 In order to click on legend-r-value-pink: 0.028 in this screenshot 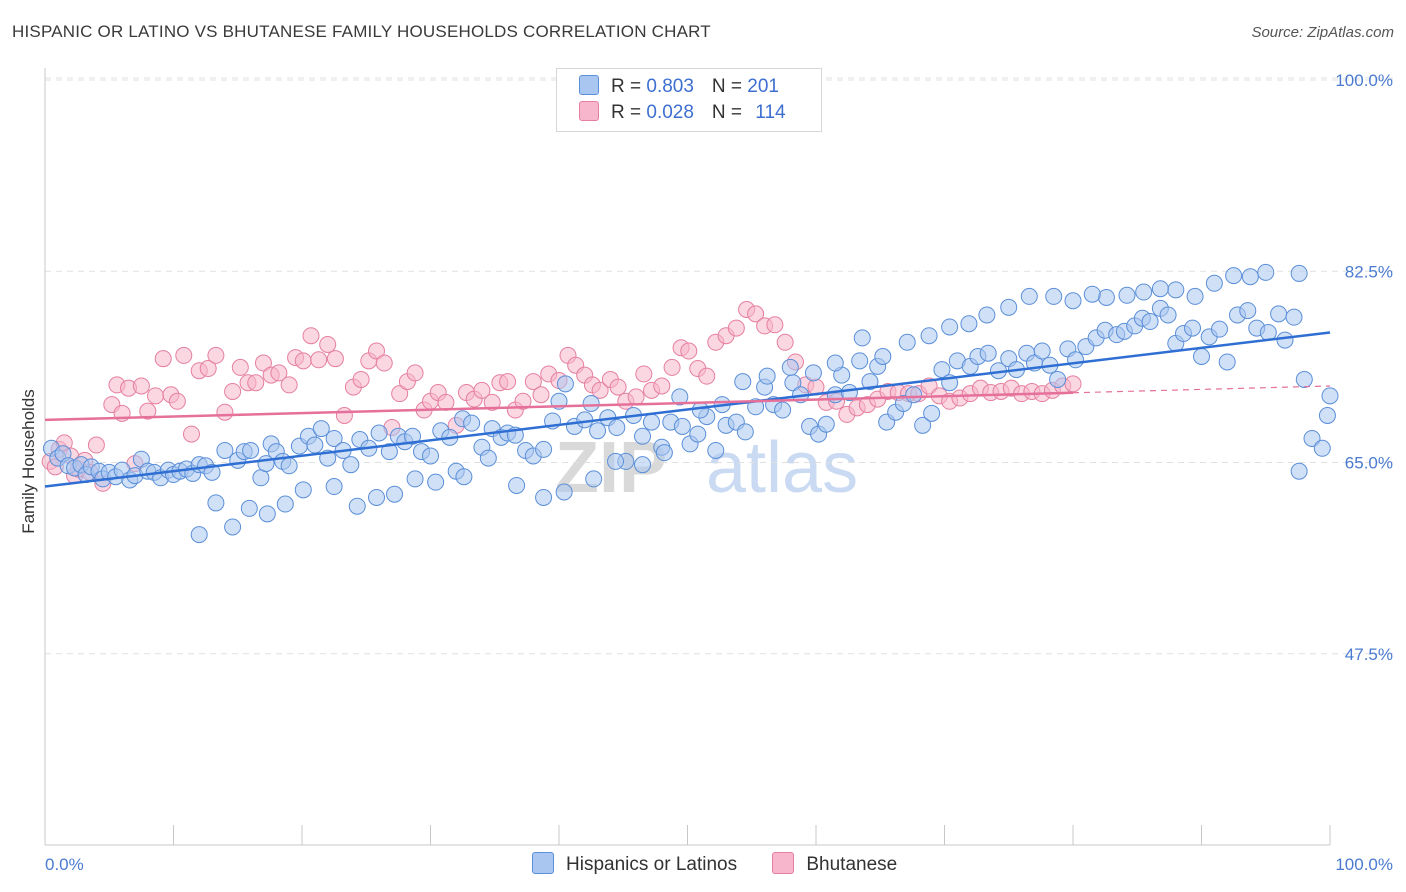, I will do `click(670, 112)`.